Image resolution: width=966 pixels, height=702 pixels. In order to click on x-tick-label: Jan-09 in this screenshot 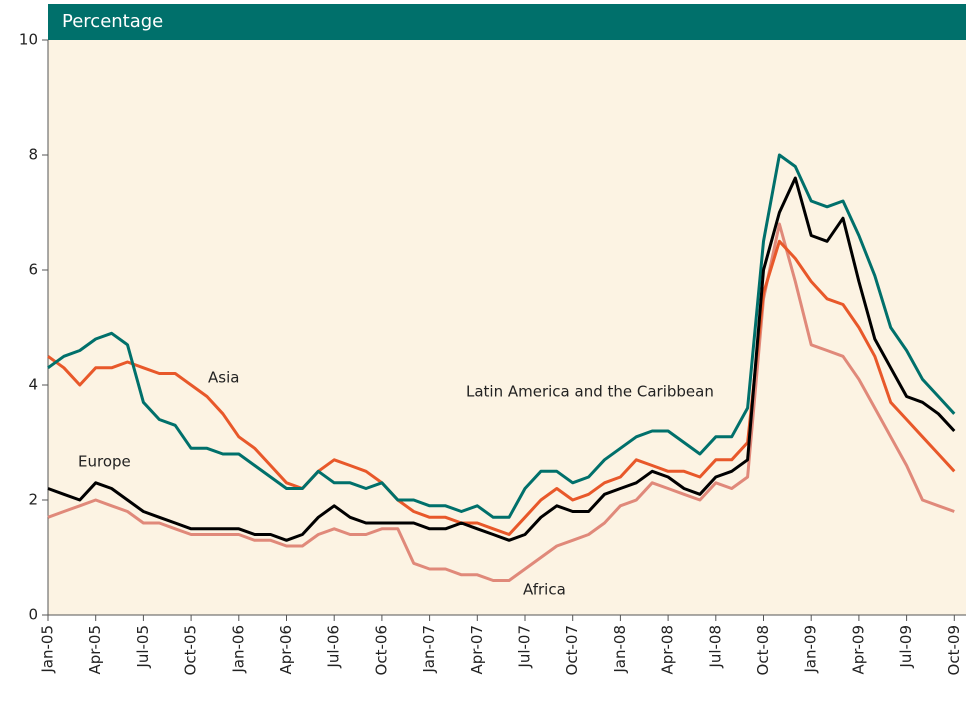, I will do `click(811, 649)`.